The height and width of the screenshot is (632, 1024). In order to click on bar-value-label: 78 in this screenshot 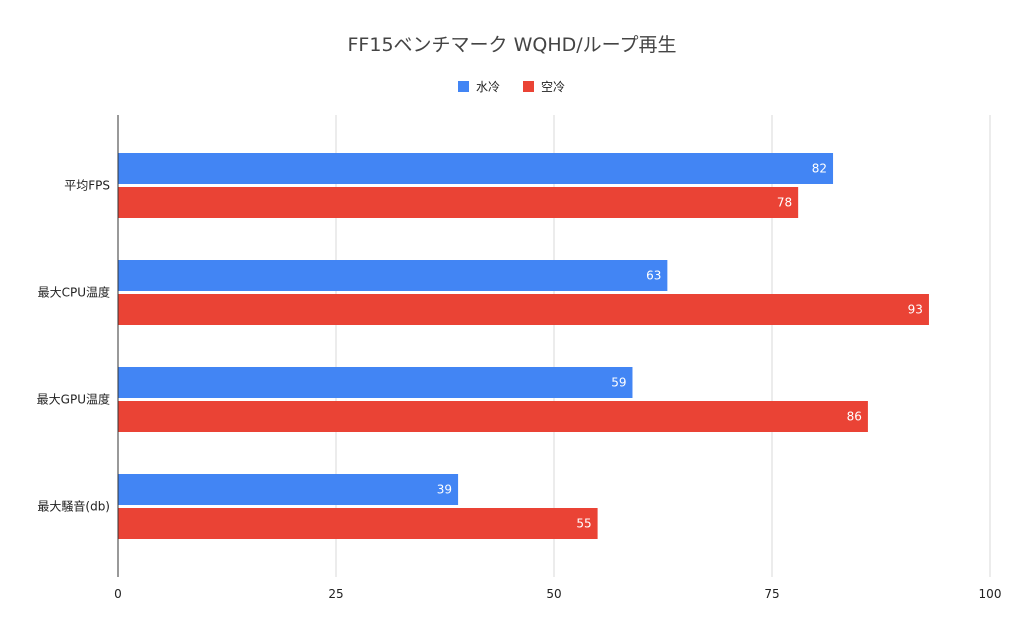, I will do `click(784, 203)`.